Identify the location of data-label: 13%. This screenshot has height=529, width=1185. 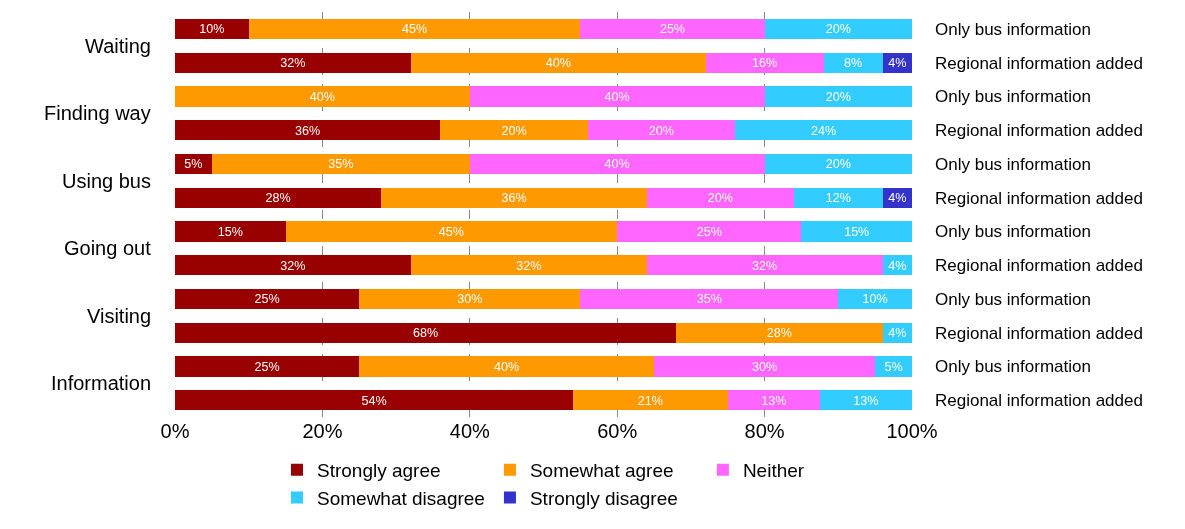
(774, 400).